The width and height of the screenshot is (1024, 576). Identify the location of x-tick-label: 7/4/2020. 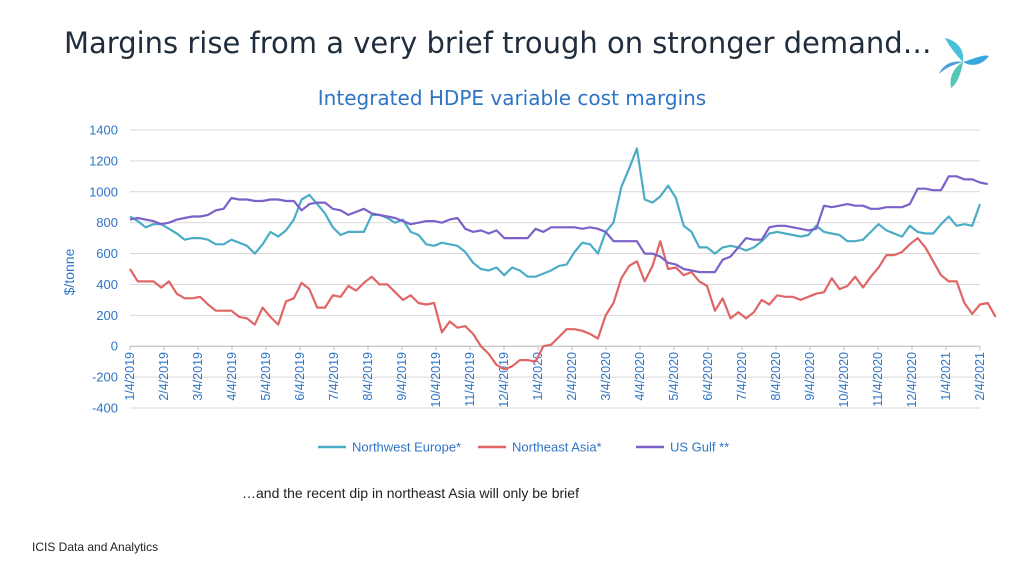
(742, 376).